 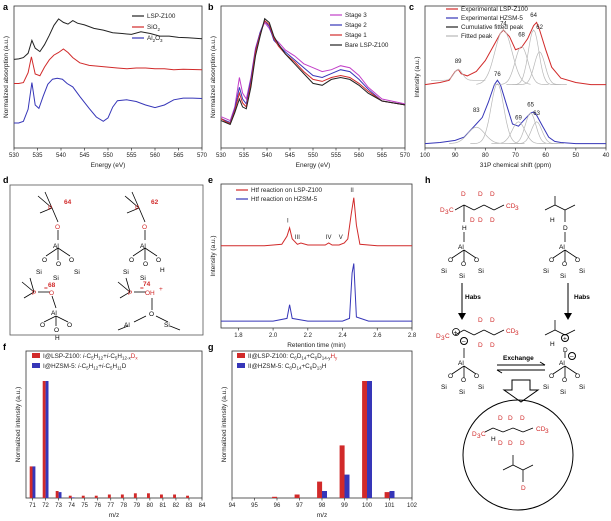 What do you see at coordinates (342, 336) in the screenshot?
I see `x-tick-label: 2.4` at bounding box center [342, 336].